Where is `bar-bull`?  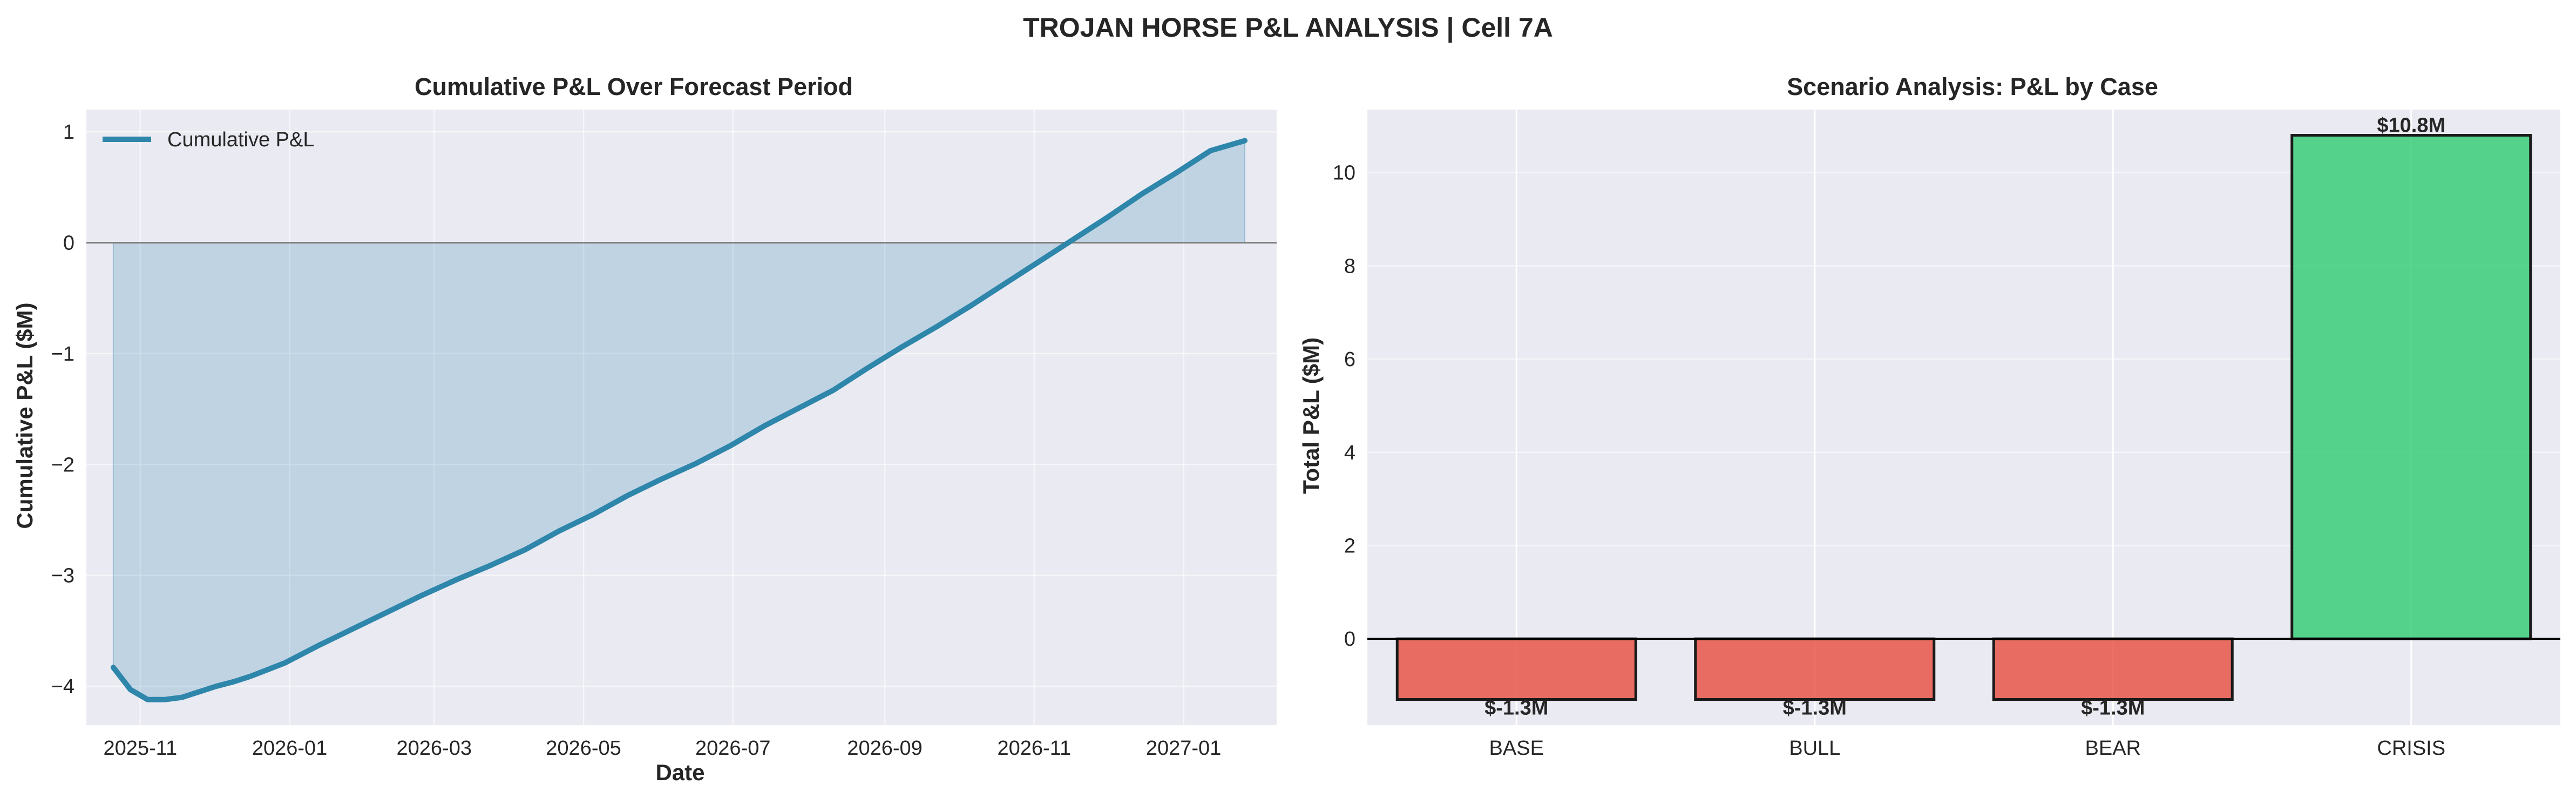
bar-bull is located at coordinates (1815, 669).